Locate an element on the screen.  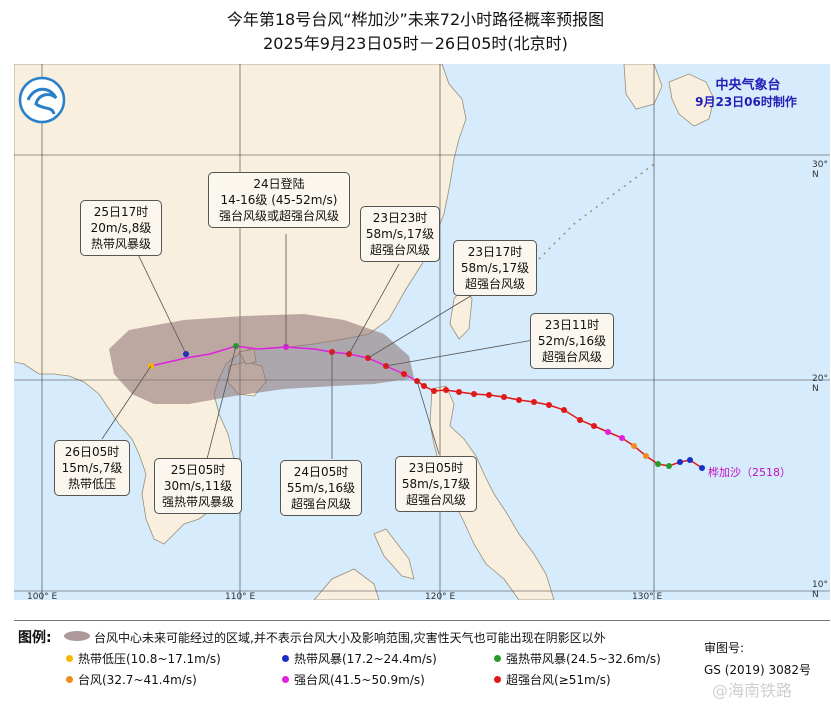
storm-name-label: 桦加沙（2518） is located at coordinates (749, 472).